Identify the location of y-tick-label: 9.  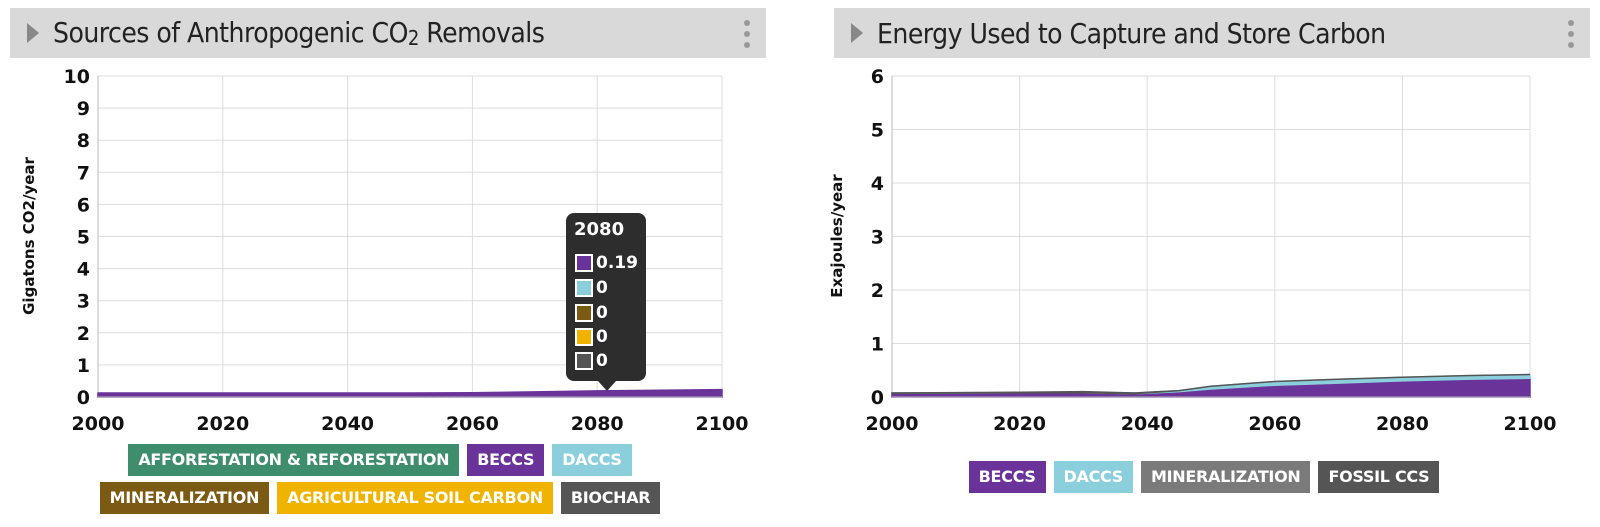
(83, 109).